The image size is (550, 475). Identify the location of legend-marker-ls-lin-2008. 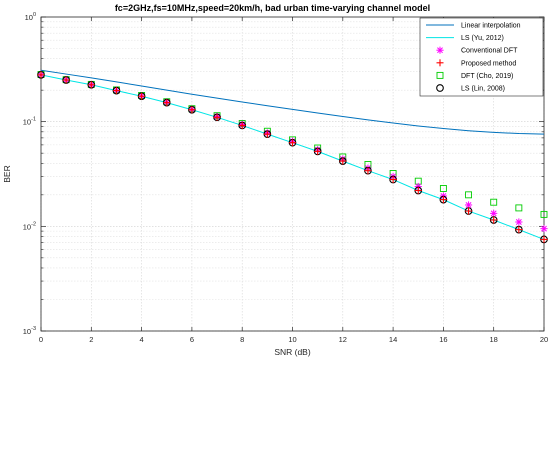
(440, 88).